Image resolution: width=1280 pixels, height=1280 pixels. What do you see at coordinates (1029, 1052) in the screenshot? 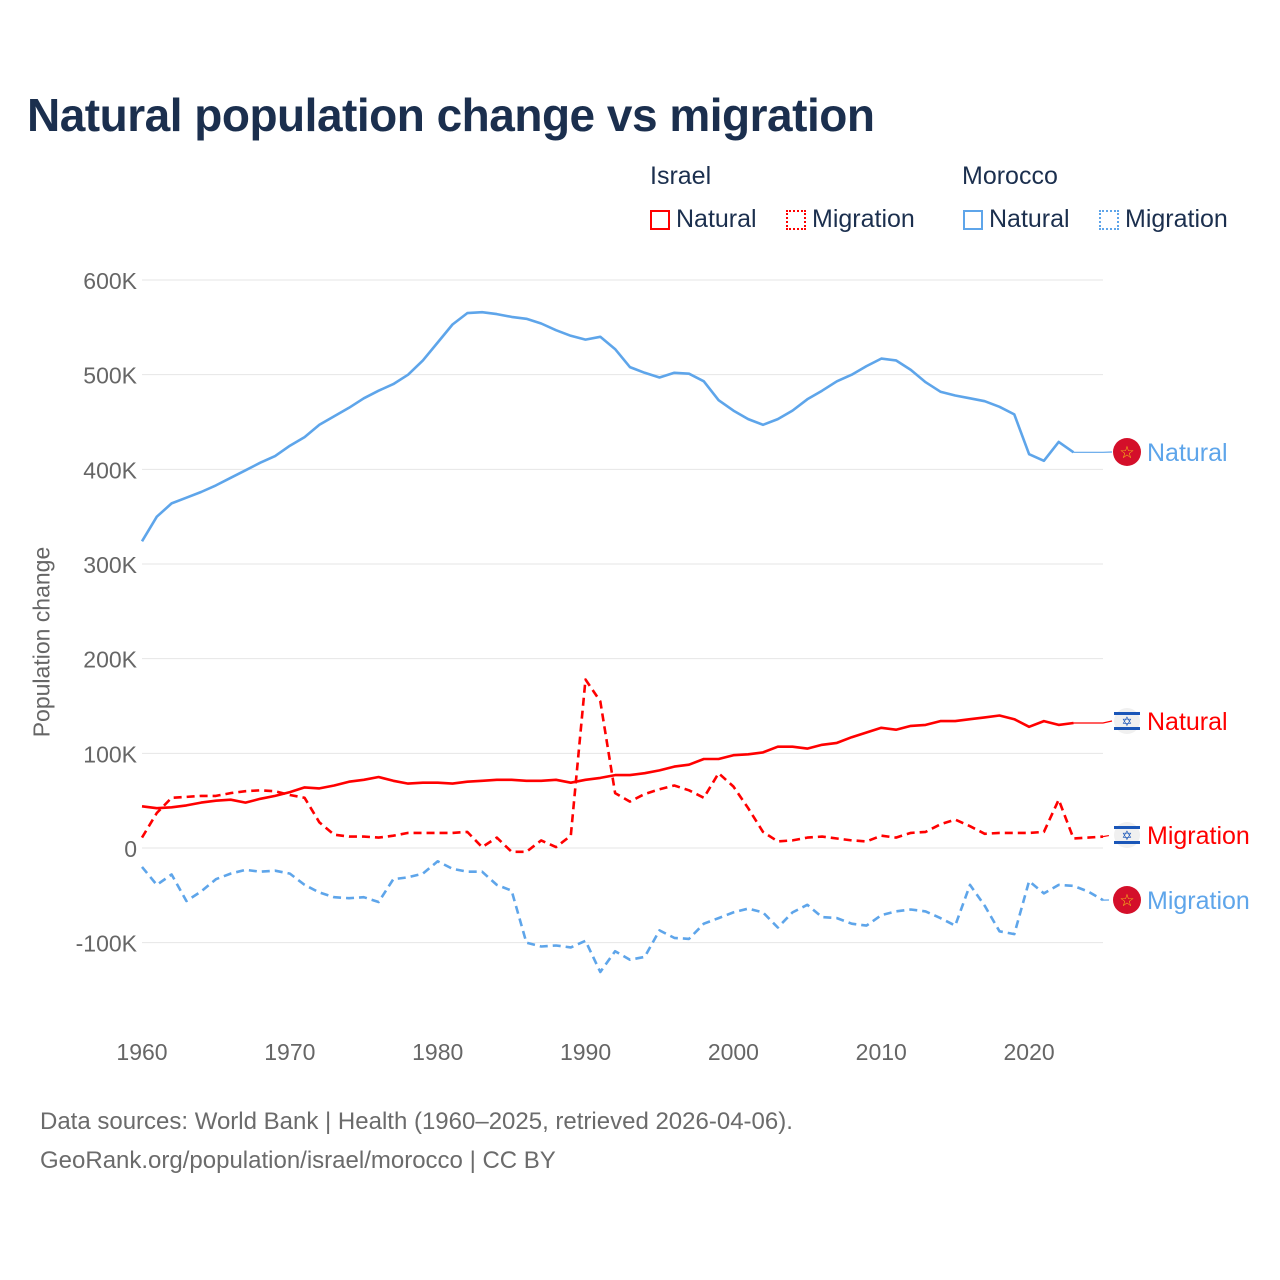
I see `x-tick-label: 2020` at bounding box center [1029, 1052].